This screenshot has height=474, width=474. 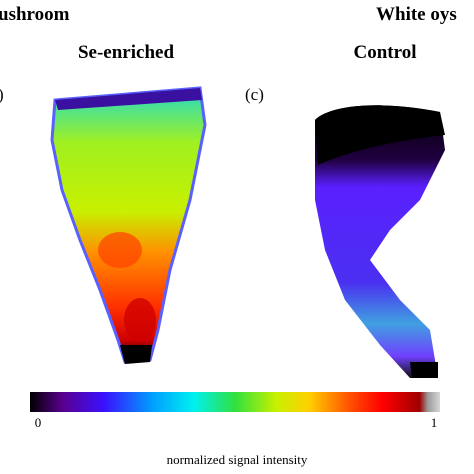 What do you see at coordinates (237, 459) in the screenshot?
I see `colorbar-label: normalized signal intensity` at bounding box center [237, 459].